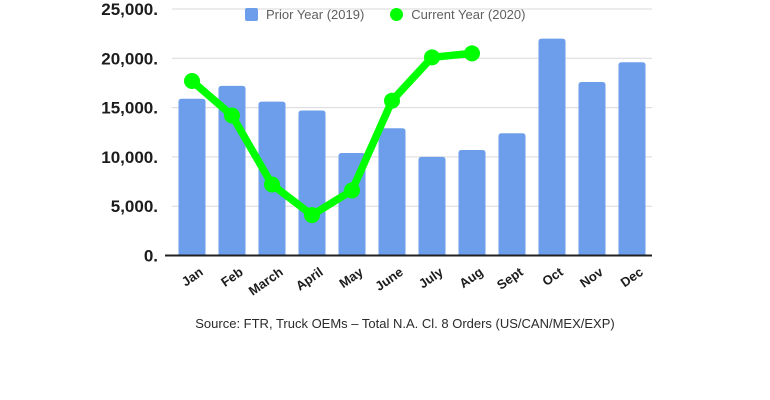 This screenshot has width=770, height=400. I want to click on x-axis-label-feb: Feb, so click(232, 277).